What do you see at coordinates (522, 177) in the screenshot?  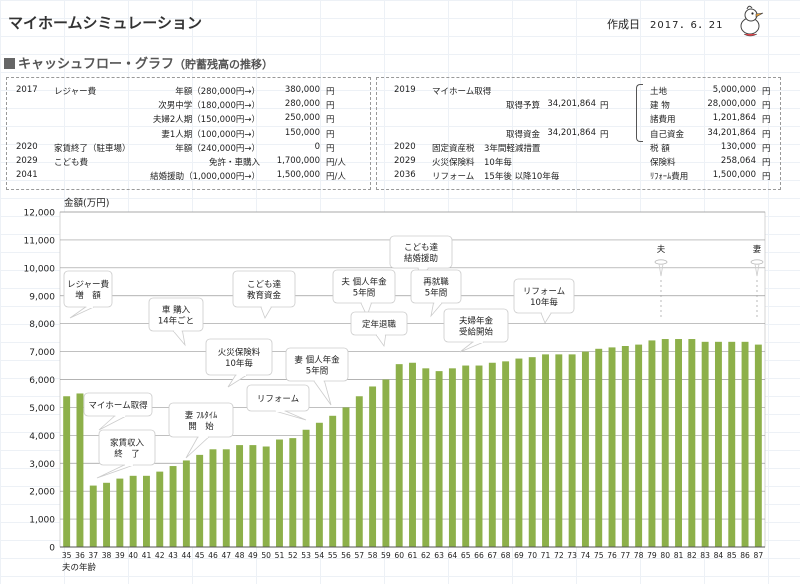 I see `right-row-desc: 15年後 以降10年毎` at bounding box center [522, 177].